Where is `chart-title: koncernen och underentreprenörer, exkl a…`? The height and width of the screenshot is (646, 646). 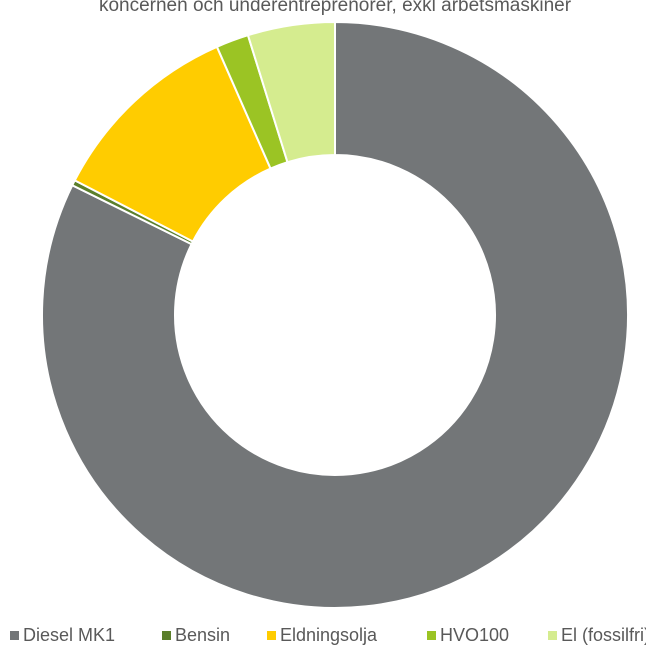 chart-title: koncernen och underentreprenörer, exkl a… is located at coordinates (335, 8).